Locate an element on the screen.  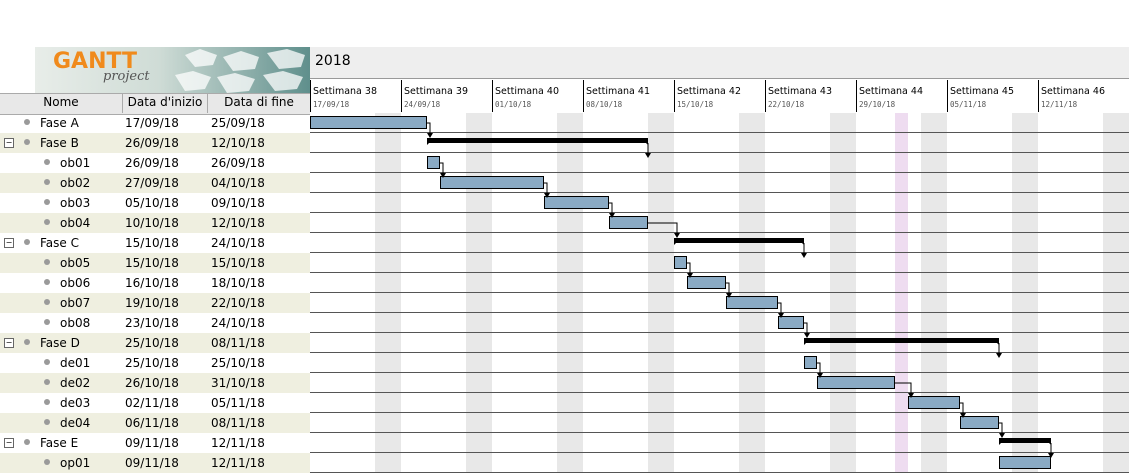
task-end-date: 24/10/18 is located at coordinates (238, 243).